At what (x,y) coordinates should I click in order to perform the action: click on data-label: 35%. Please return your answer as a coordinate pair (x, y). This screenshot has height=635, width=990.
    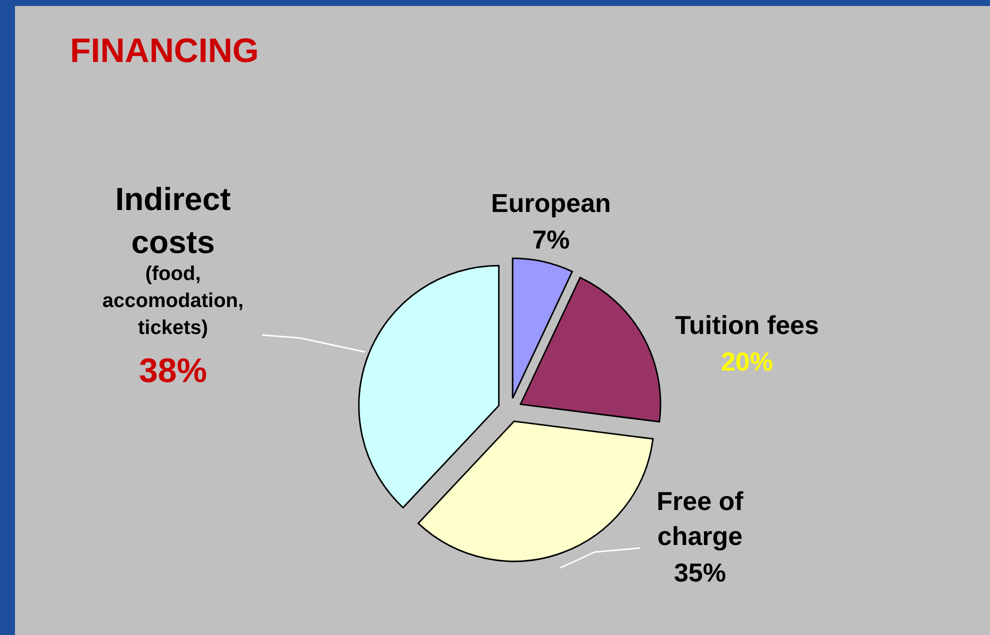
    Looking at the image, I should click on (700, 573).